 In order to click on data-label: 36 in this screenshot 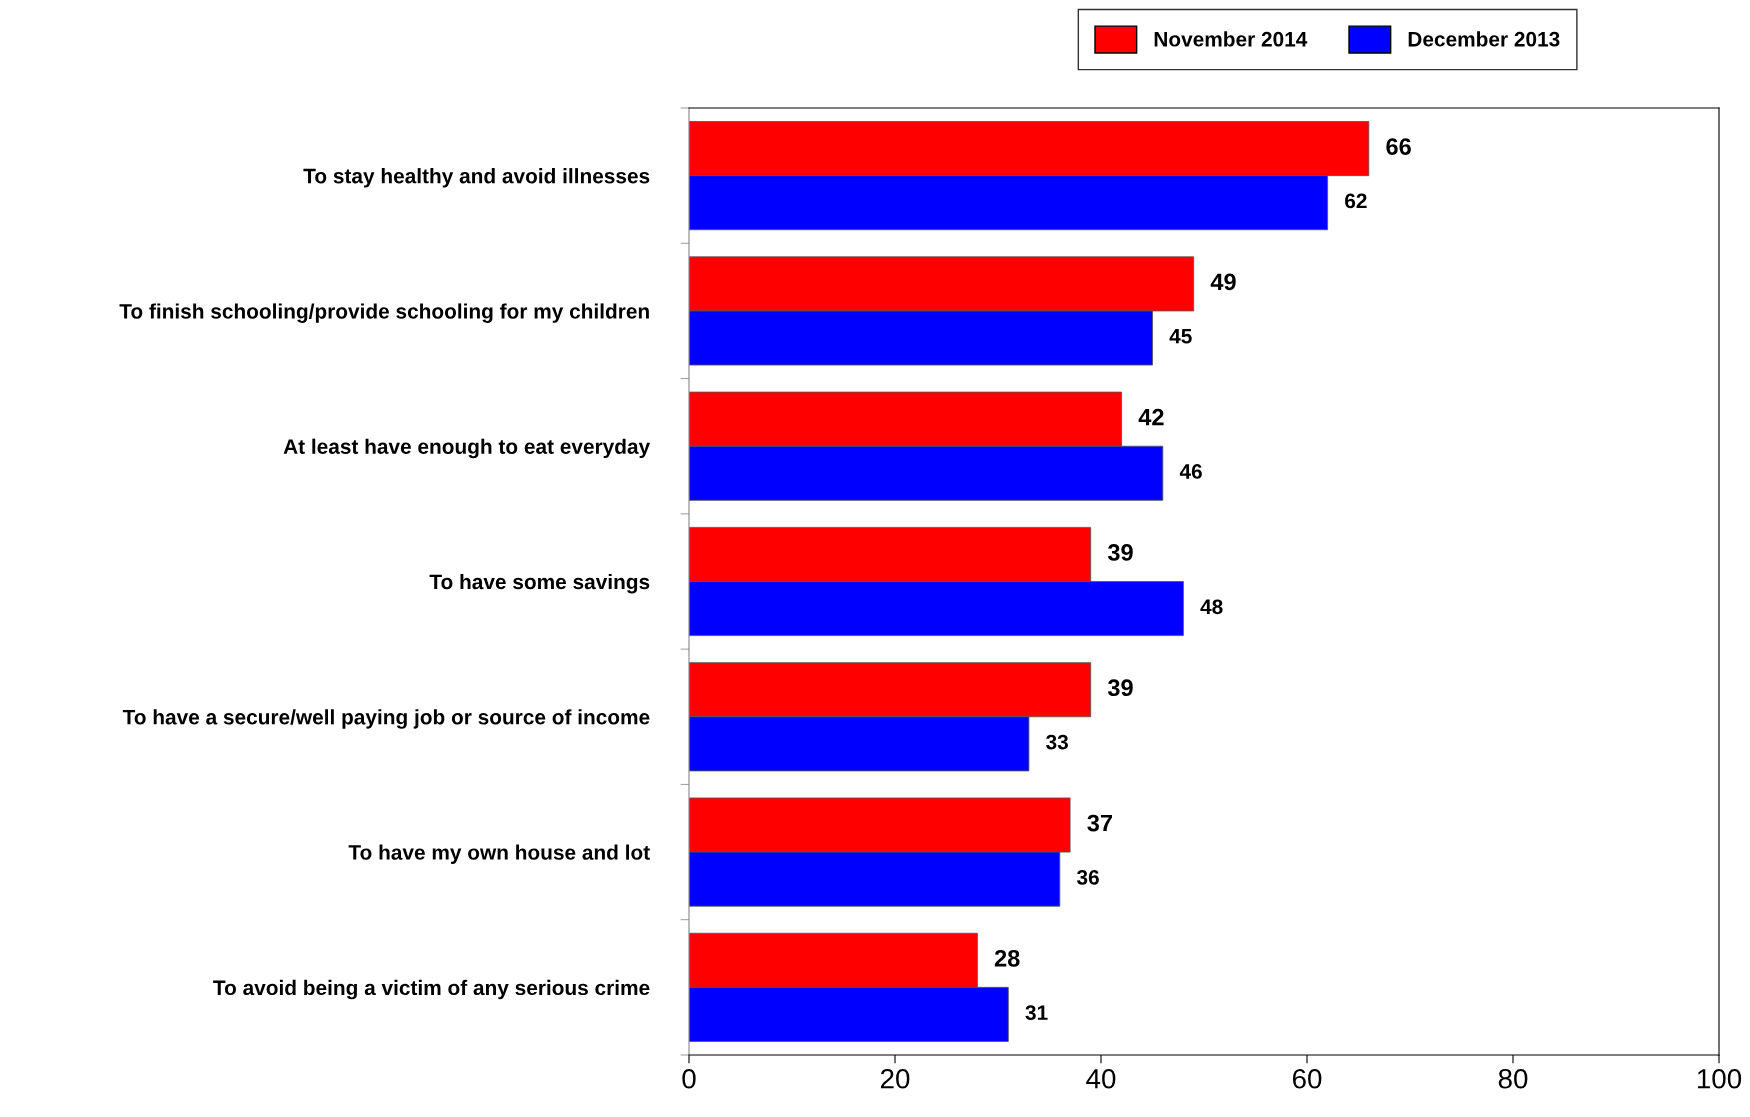, I will do `click(1087, 877)`.